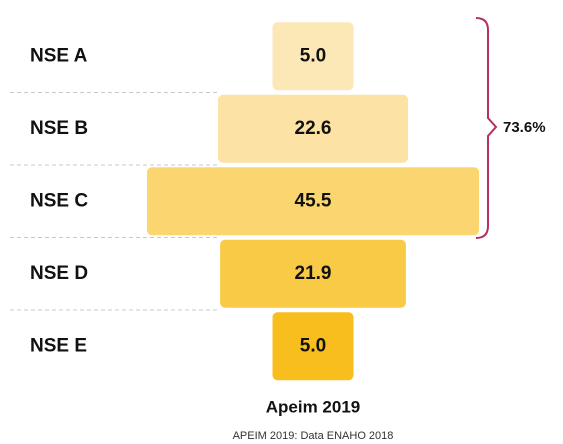 This screenshot has height=444, width=563. I want to click on value-label: 21.9, so click(313, 273).